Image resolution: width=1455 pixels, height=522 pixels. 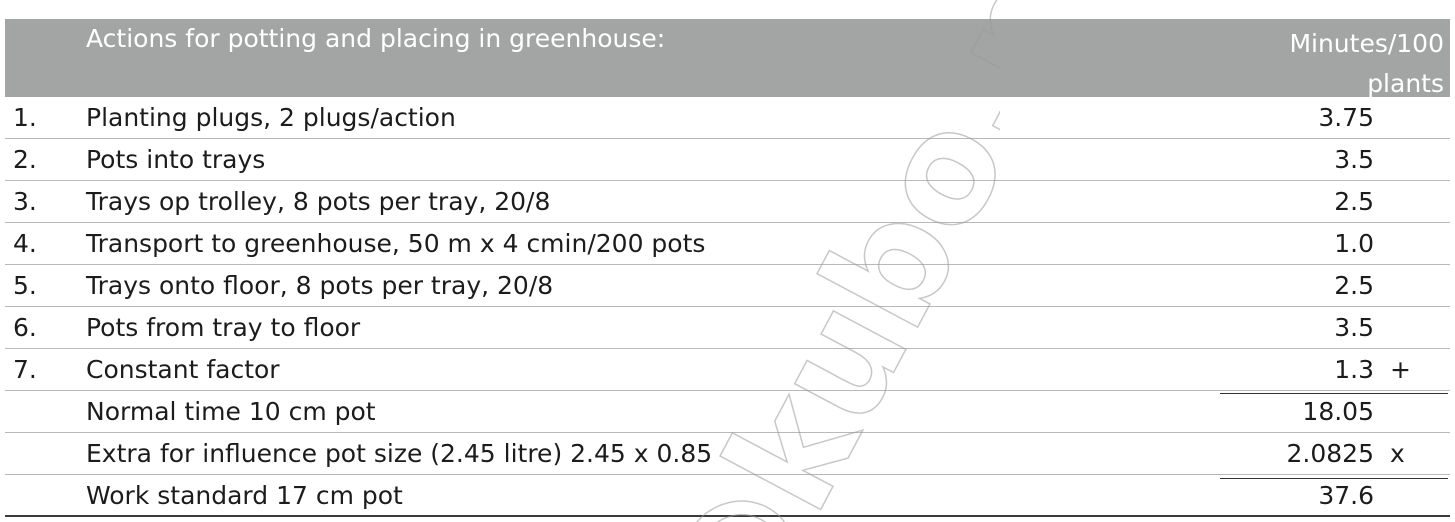 What do you see at coordinates (176, 159) in the screenshot?
I see `row-description: Pots into trays` at bounding box center [176, 159].